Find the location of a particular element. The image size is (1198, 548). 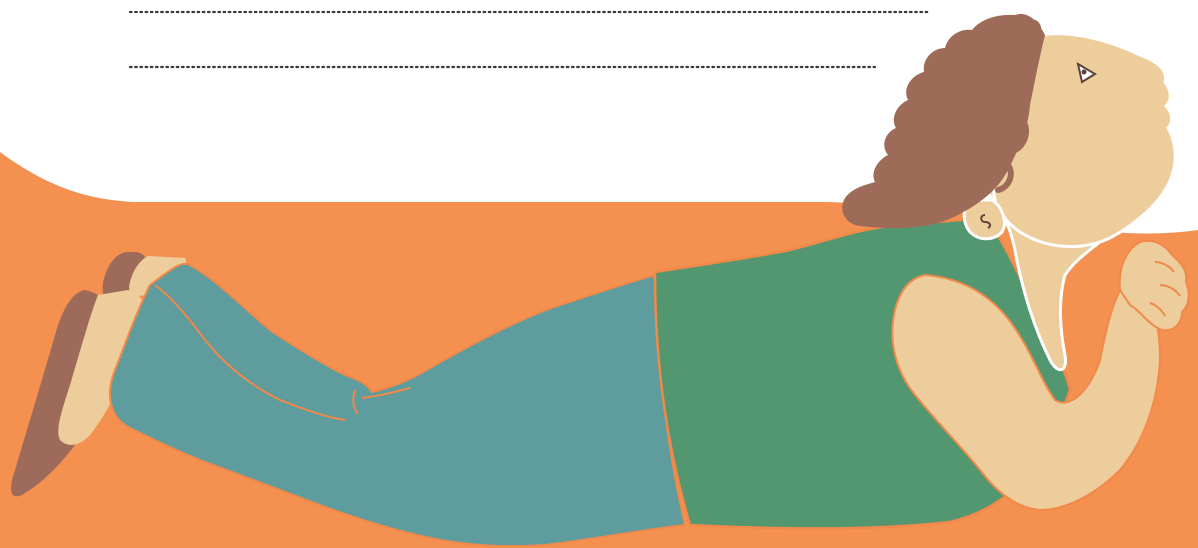

ear-inner is located at coordinates (986, 221).